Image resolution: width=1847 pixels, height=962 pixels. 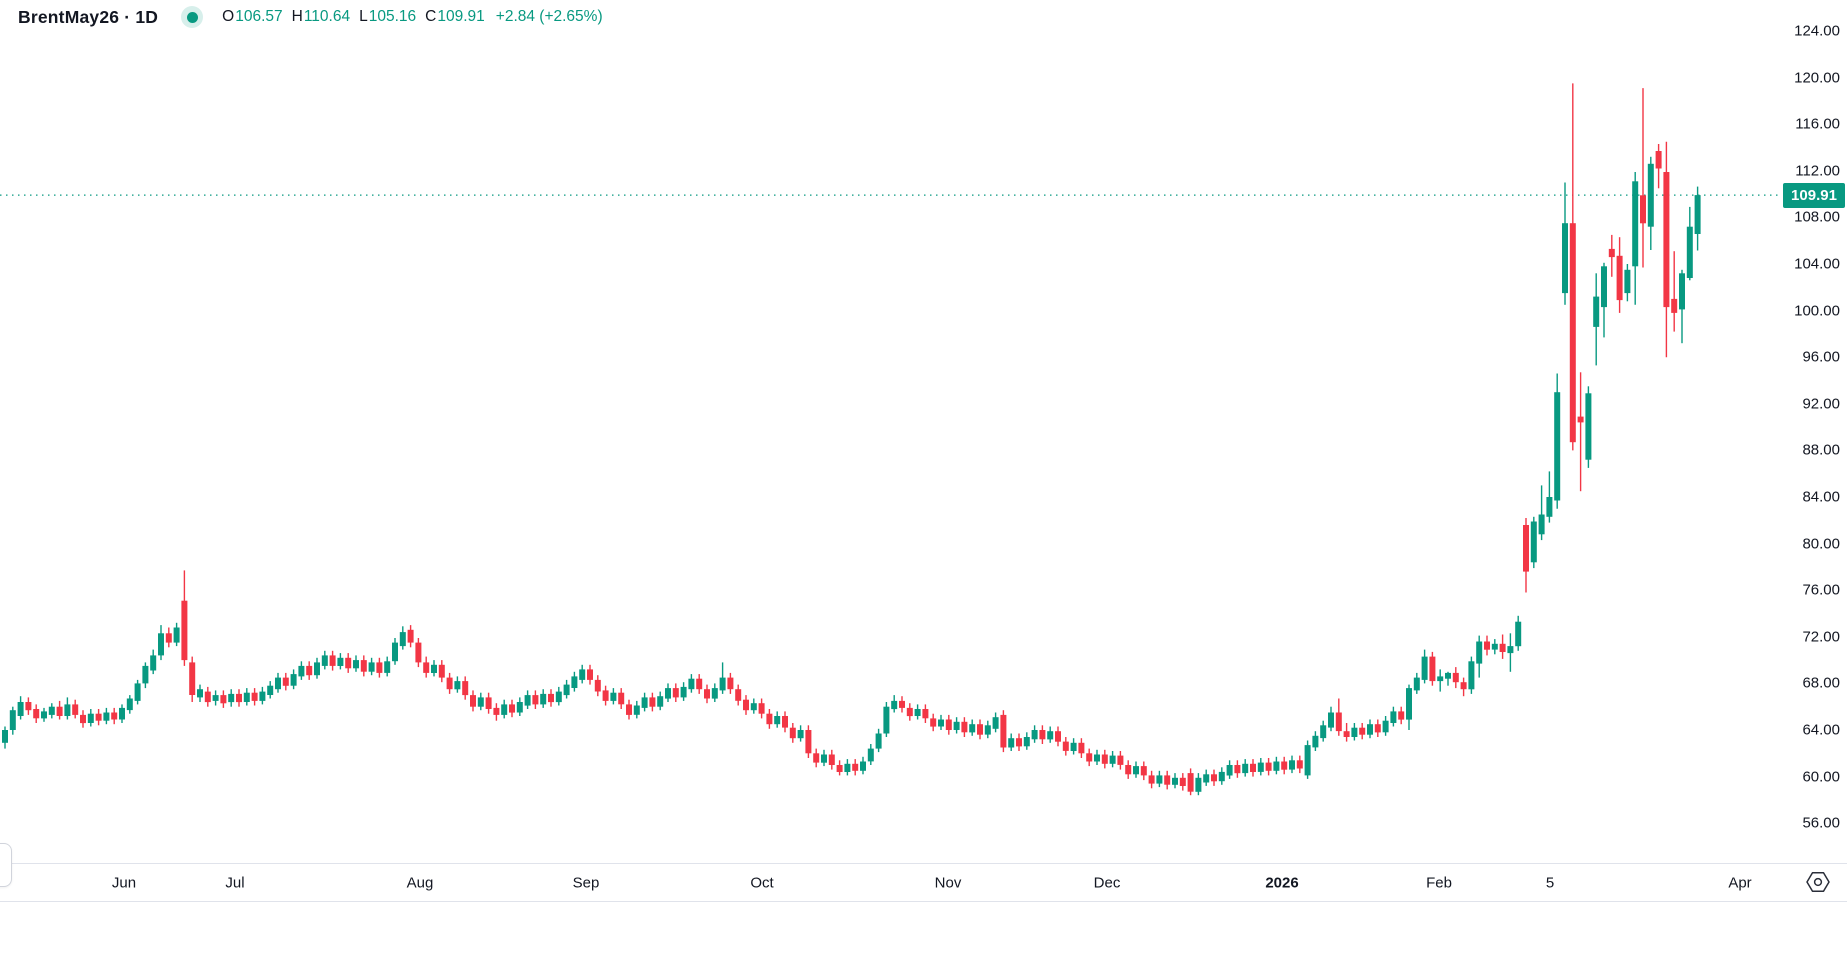 I want to click on price-tick-label: 68.00, so click(x=1821, y=683).